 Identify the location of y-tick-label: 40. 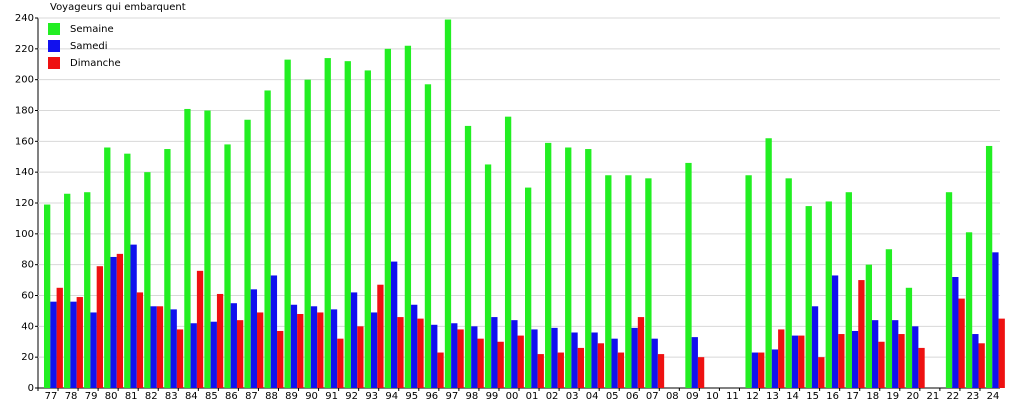
(27, 326).